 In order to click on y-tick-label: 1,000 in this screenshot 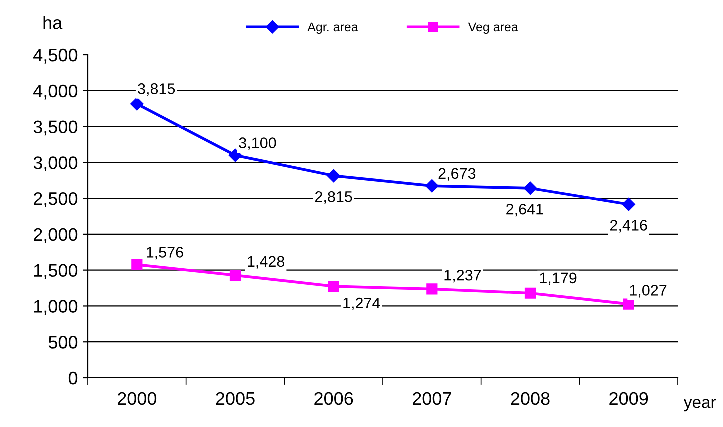, I will do `click(56, 308)`.